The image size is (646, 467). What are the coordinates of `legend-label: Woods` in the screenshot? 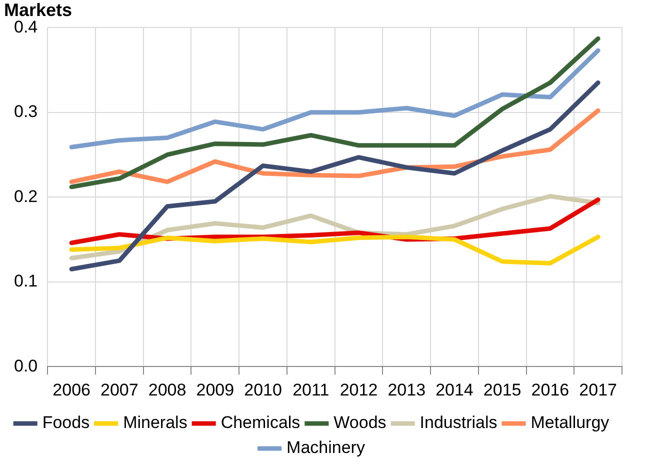 It's located at (360, 422).